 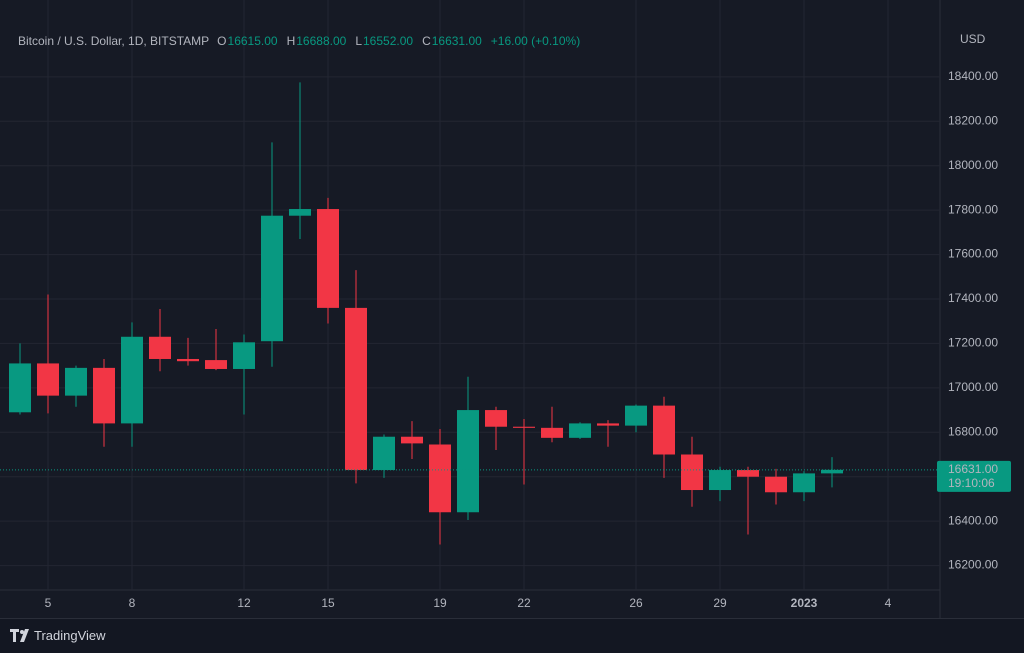 What do you see at coordinates (524, 603) in the screenshot?
I see `x-tick-label: 22` at bounding box center [524, 603].